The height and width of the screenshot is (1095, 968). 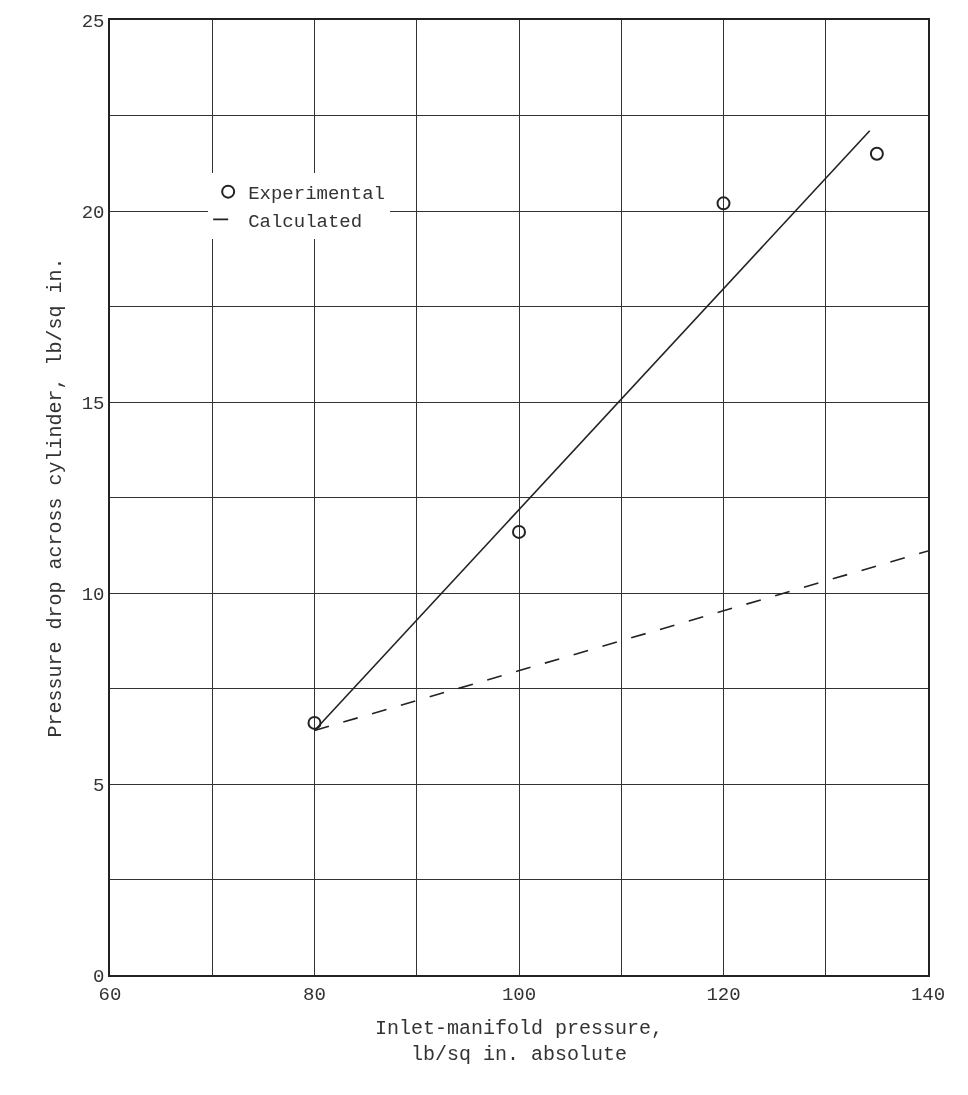 I want to click on x-tick-label: 100, so click(x=519, y=994).